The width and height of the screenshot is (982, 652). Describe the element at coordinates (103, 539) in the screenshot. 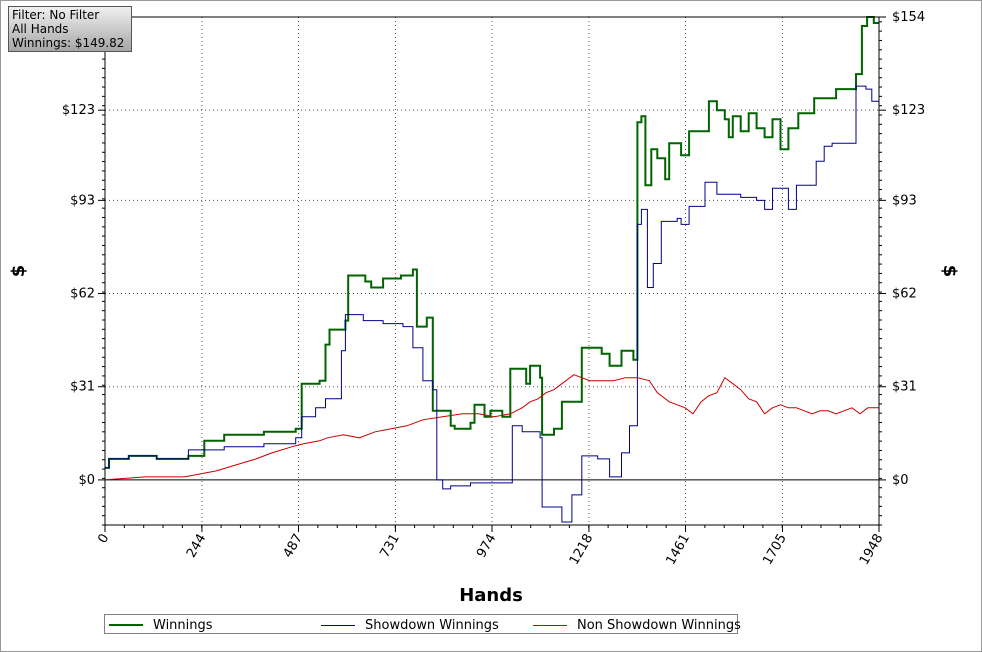

I see `x-tick-label: 0` at that location.